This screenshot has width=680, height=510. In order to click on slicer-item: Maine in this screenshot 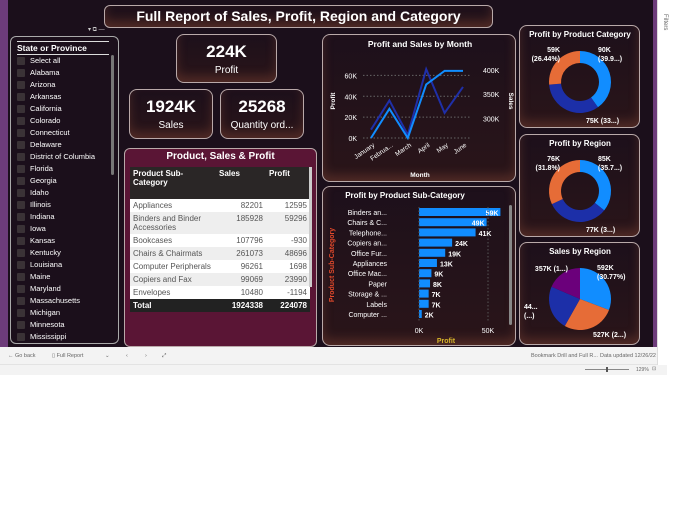, I will do `click(64, 277)`.